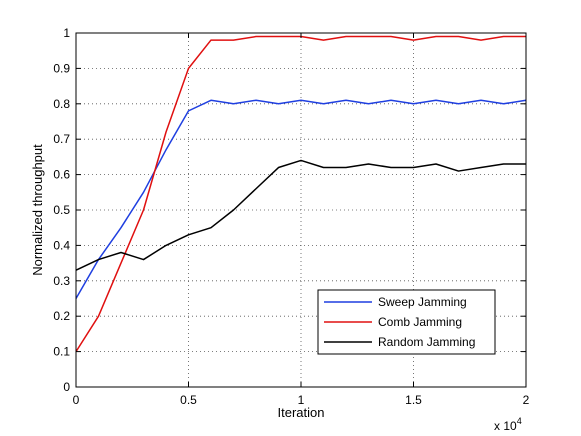 The image size is (581, 436). What do you see at coordinates (426, 342) in the screenshot?
I see `legend-entry-label: Random Jamming` at bounding box center [426, 342].